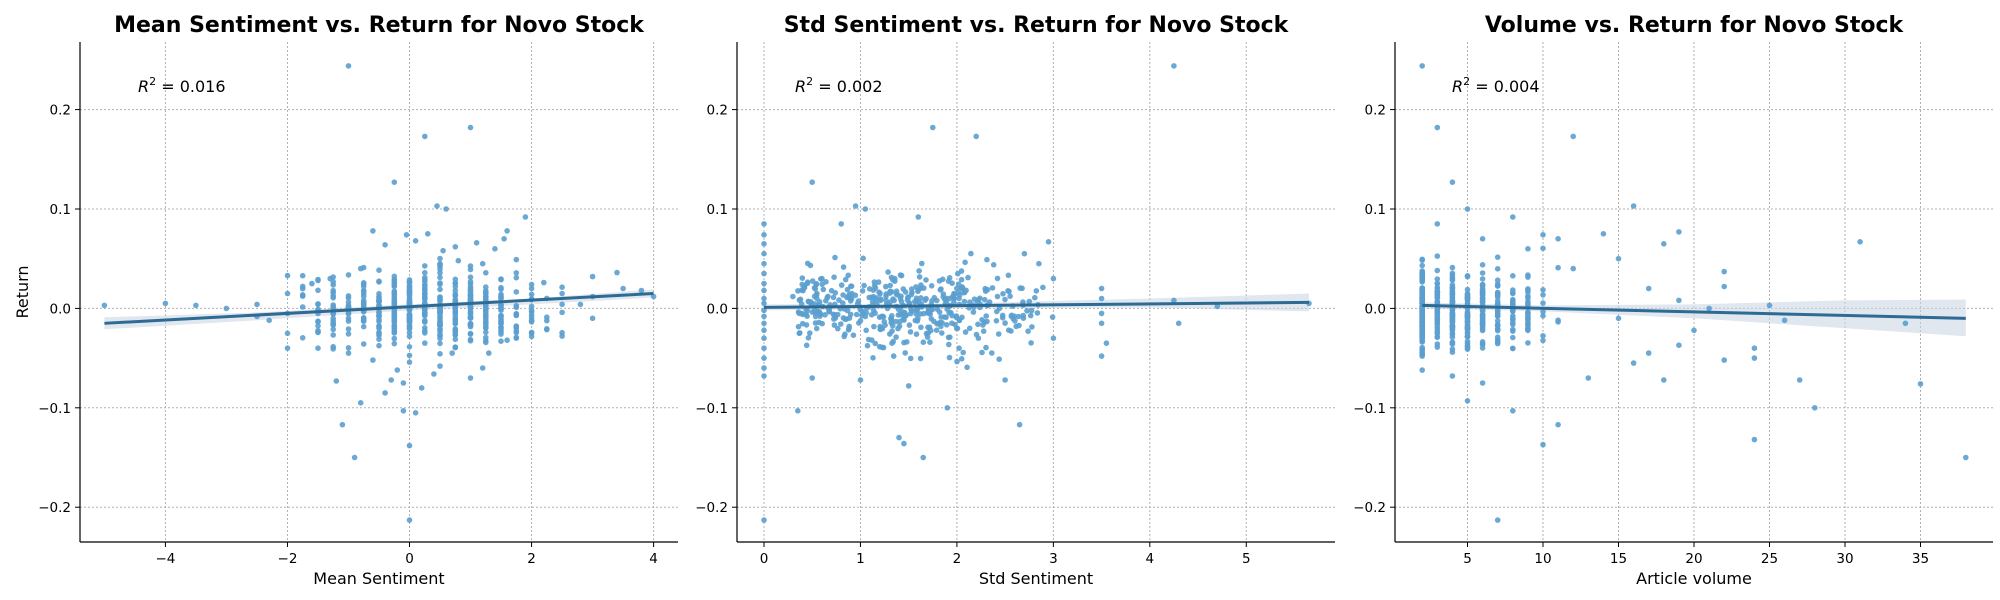 The height and width of the screenshot is (600, 2000). What do you see at coordinates (1369, 508) in the screenshot?
I see `y-tick-label: −0.2` at bounding box center [1369, 508].